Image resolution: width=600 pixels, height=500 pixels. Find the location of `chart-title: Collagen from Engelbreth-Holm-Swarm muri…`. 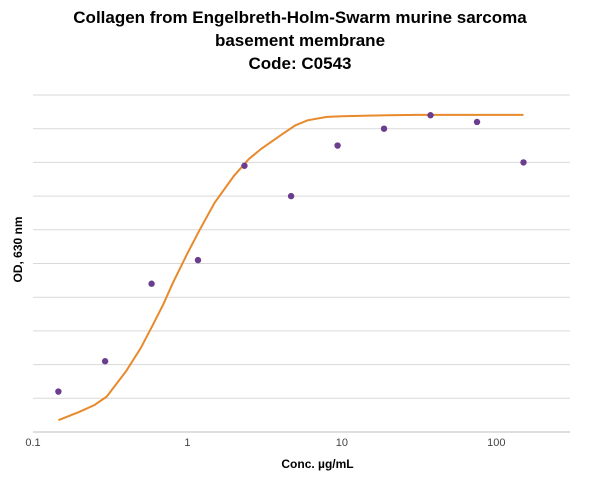

chart-title: Collagen from Engelbreth-Holm-Swarm muri… is located at coordinates (300, 40).